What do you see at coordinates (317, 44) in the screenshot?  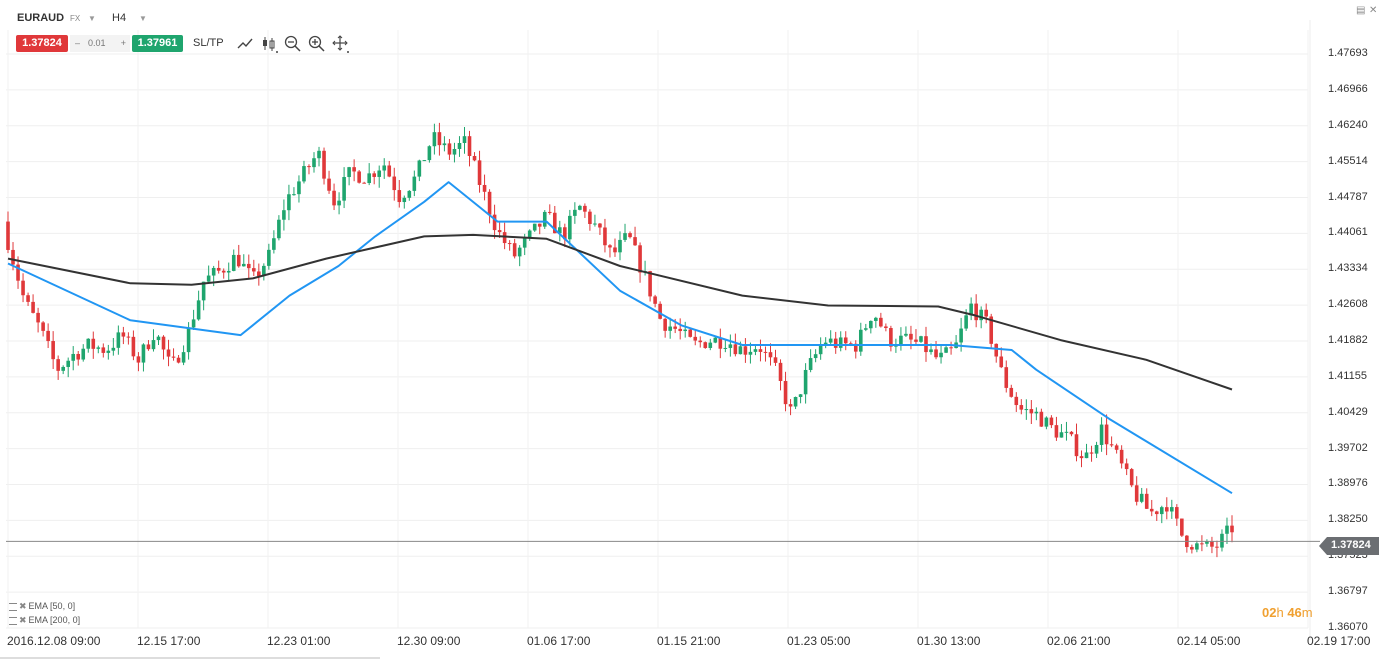 I see `zoom-in-icon` at bounding box center [317, 44].